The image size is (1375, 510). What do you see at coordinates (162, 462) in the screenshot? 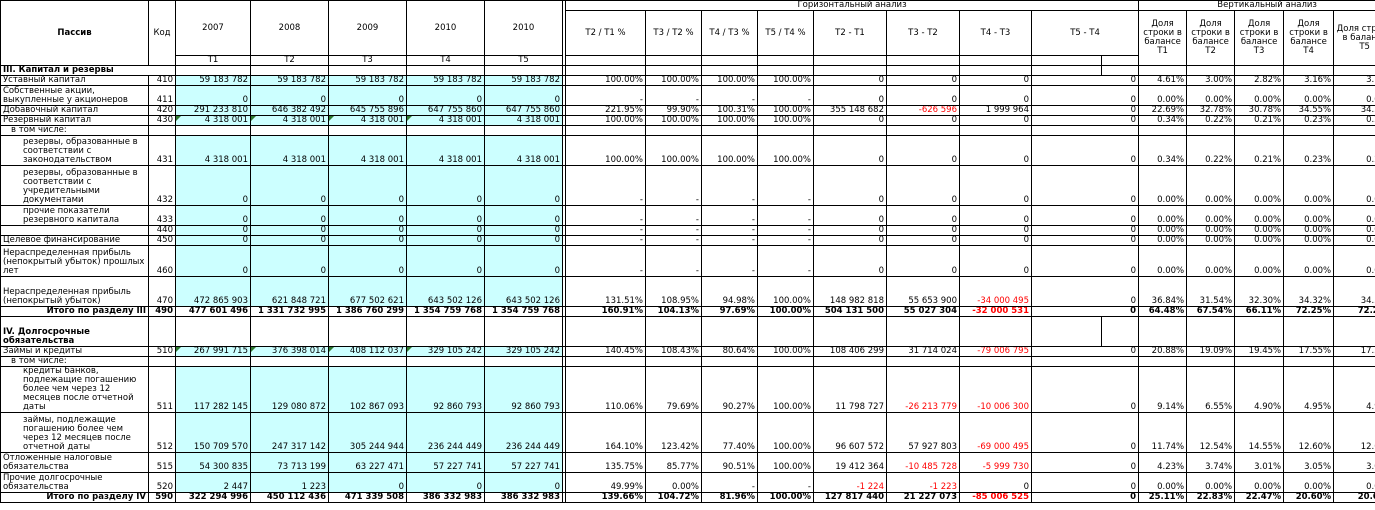
I see `row-code: 515` at bounding box center [162, 462].